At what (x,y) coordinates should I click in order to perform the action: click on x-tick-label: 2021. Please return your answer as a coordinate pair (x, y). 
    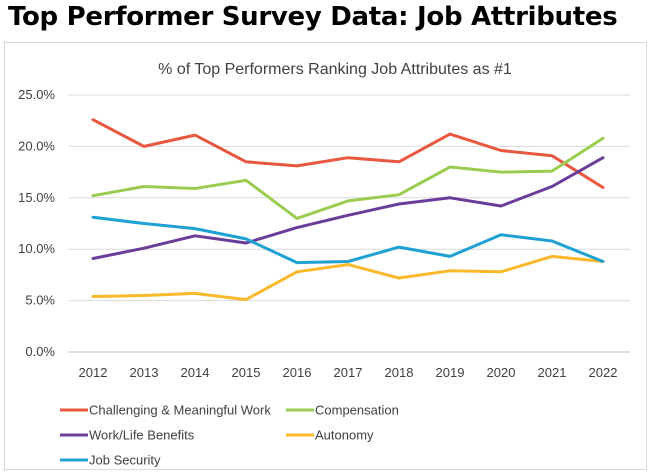
    Looking at the image, I should click on (552, 372).